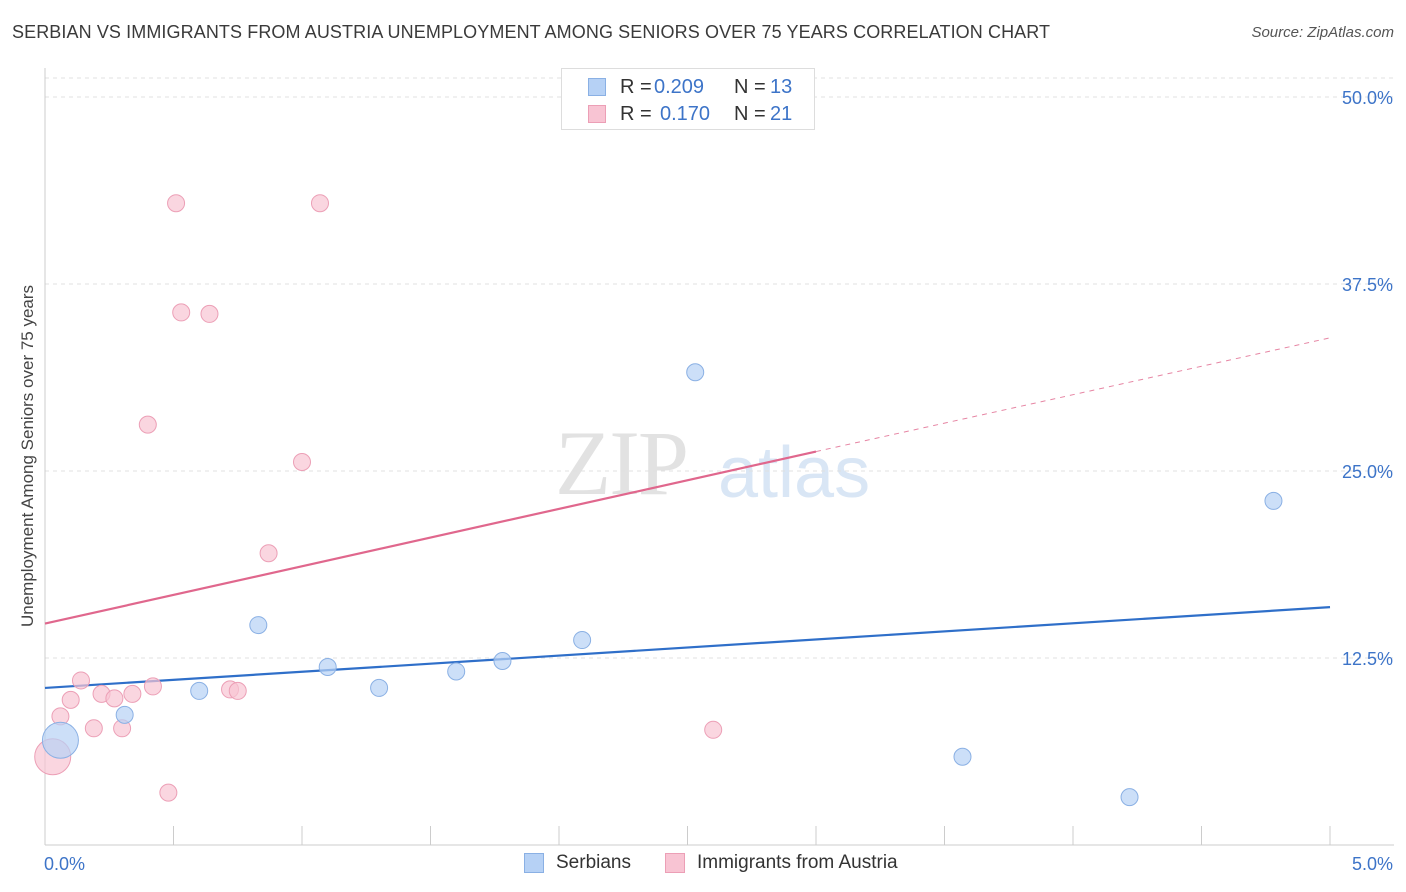  Describe the element at coordinates (1372, 864) in the screenshot. I see `x-tick-label: 5.0%` at that location.